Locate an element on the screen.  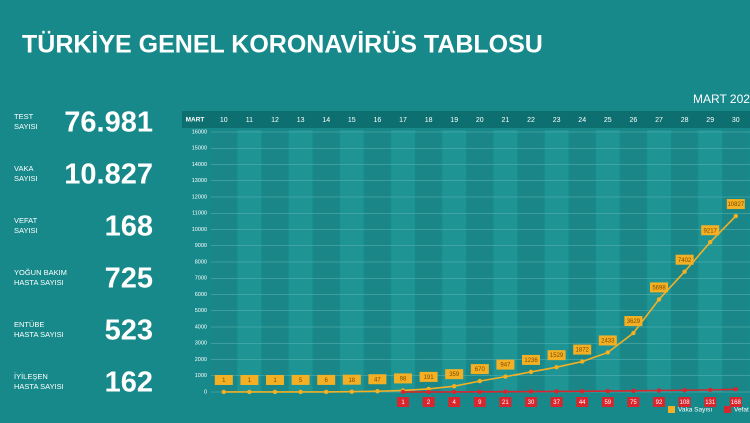
x-tick-label: 28 is located at coordinates (685, 120).